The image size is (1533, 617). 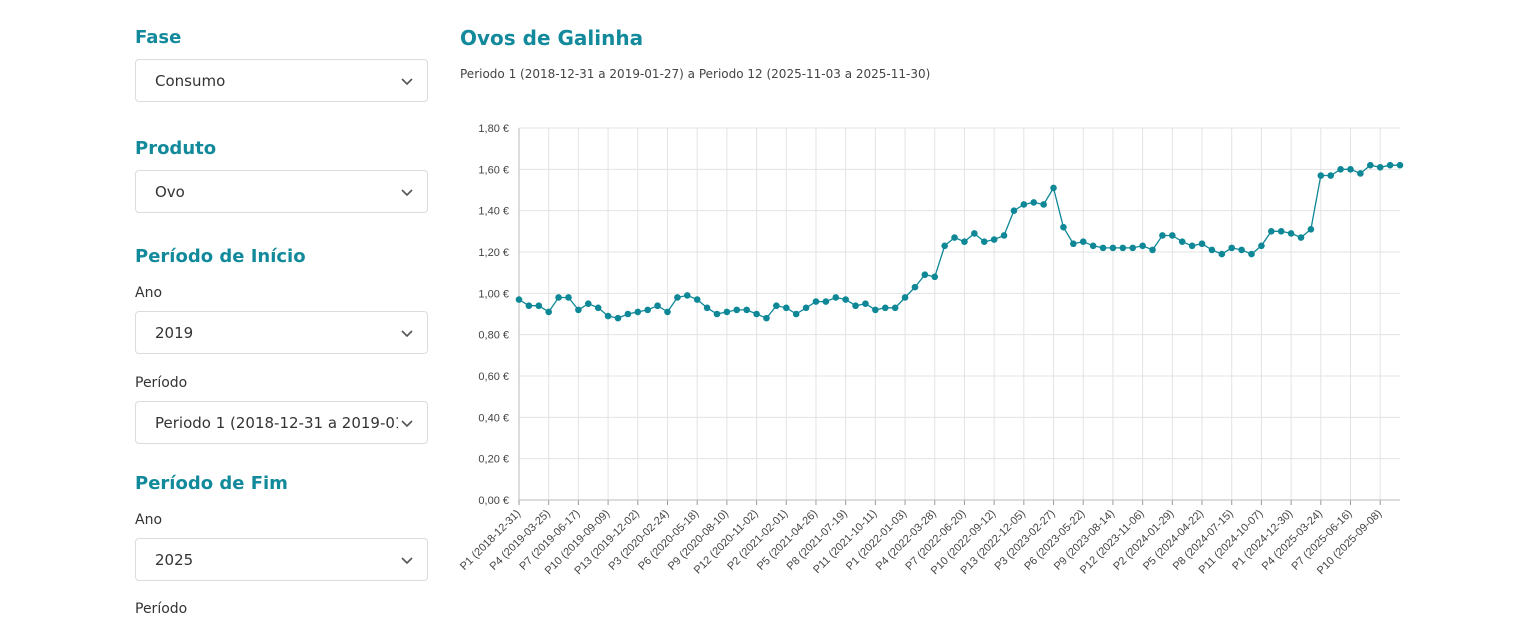 What do you see at coordinates (281, 191) in the screenshot?
I see `produto-select: Ovo` at bounding box center [281, 191].